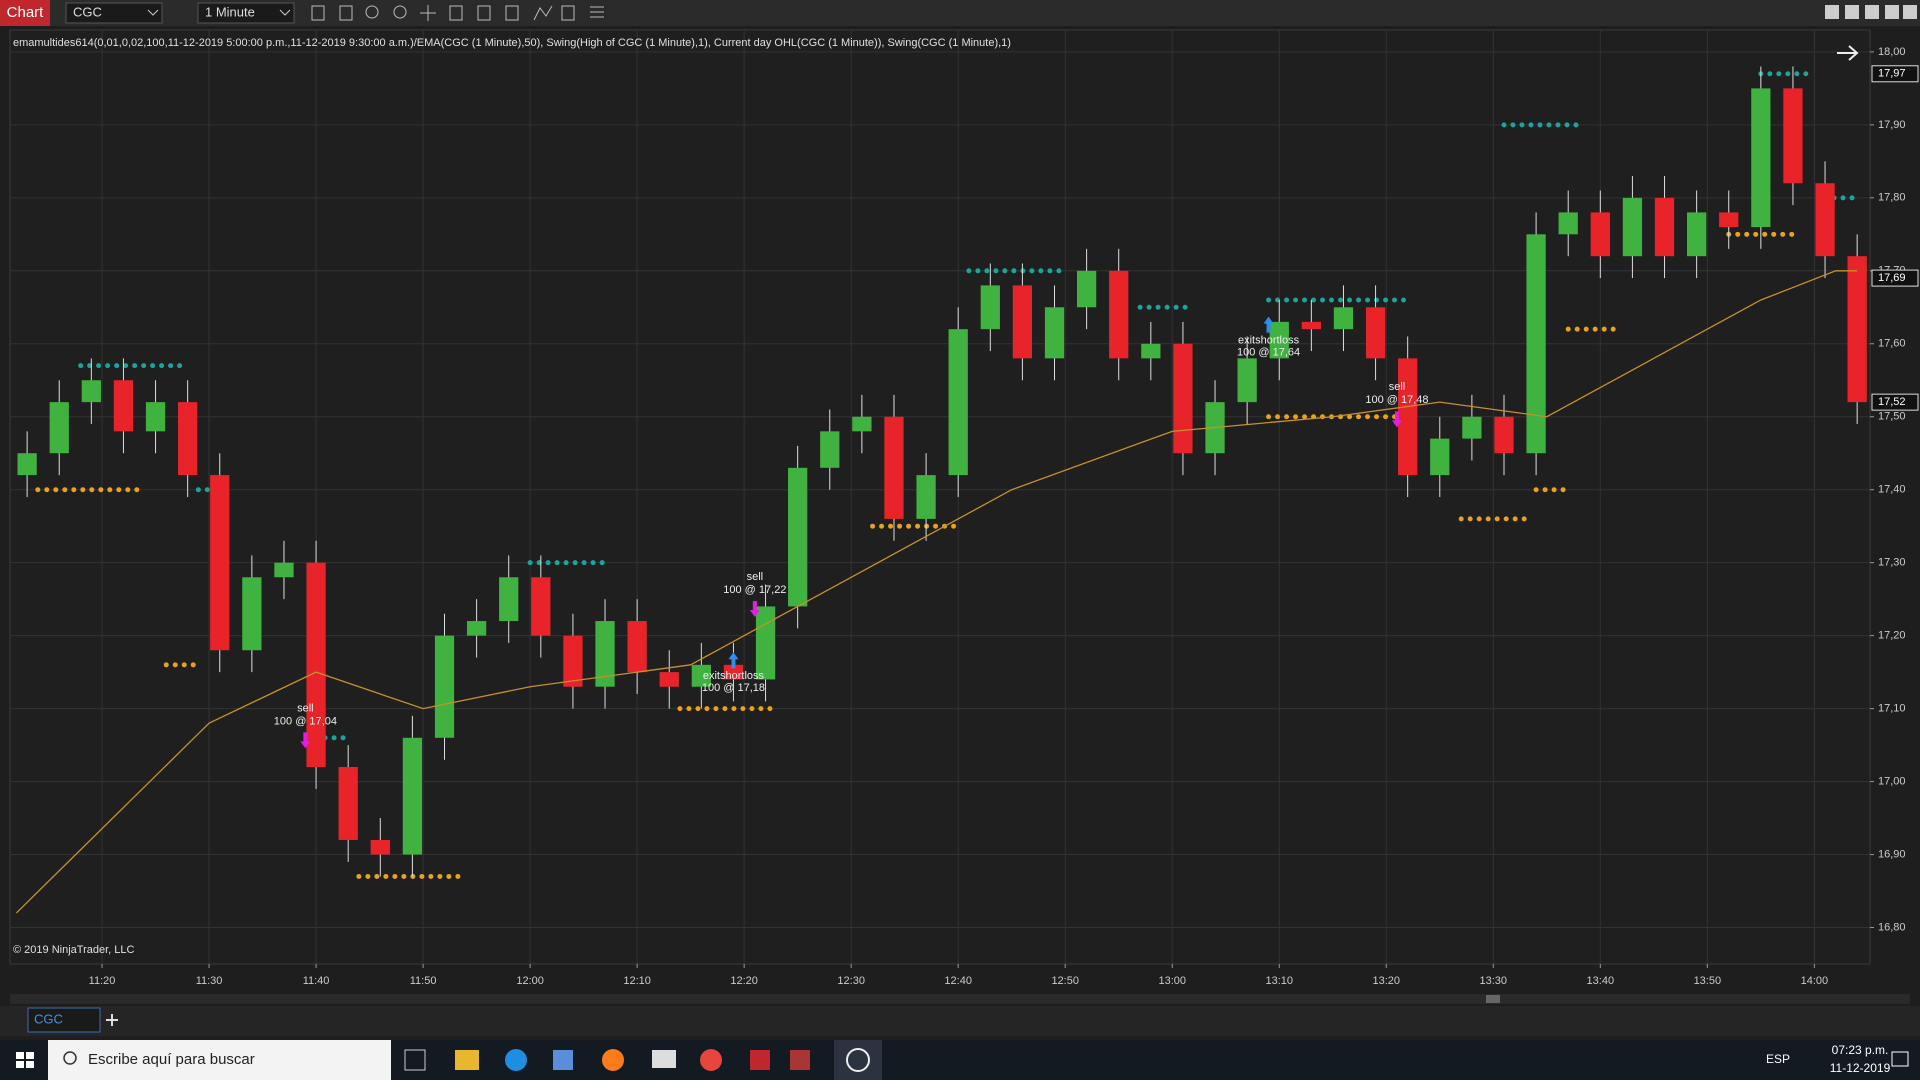  I want to click on scroll-thumb, so click(1493, 999).